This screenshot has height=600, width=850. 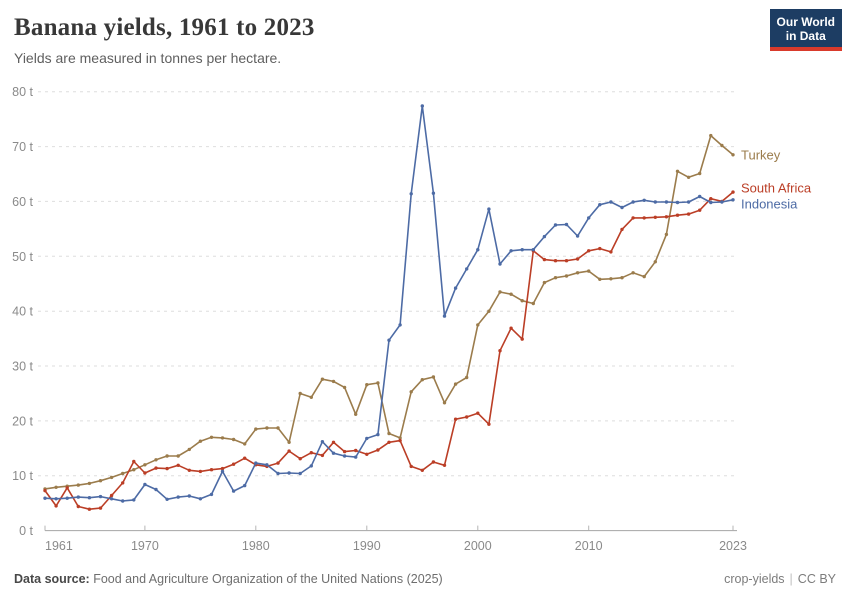 What do you see at coordinates (805, 22) in the screenshot?
I see `owid-logo-line1: Our World` at bounding box center [805, 22].